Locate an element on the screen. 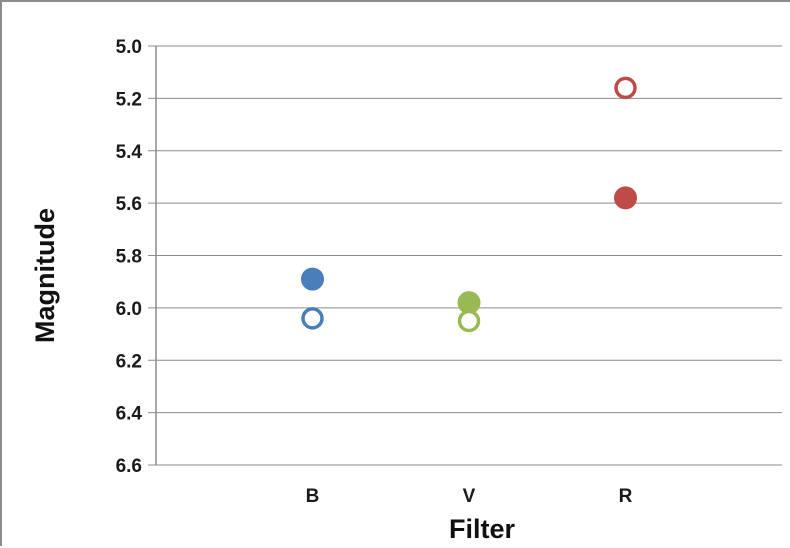 The width and height of the screenshot is (790, 548). y-tick-label: 6.0 is located at coordinates (129, 309).